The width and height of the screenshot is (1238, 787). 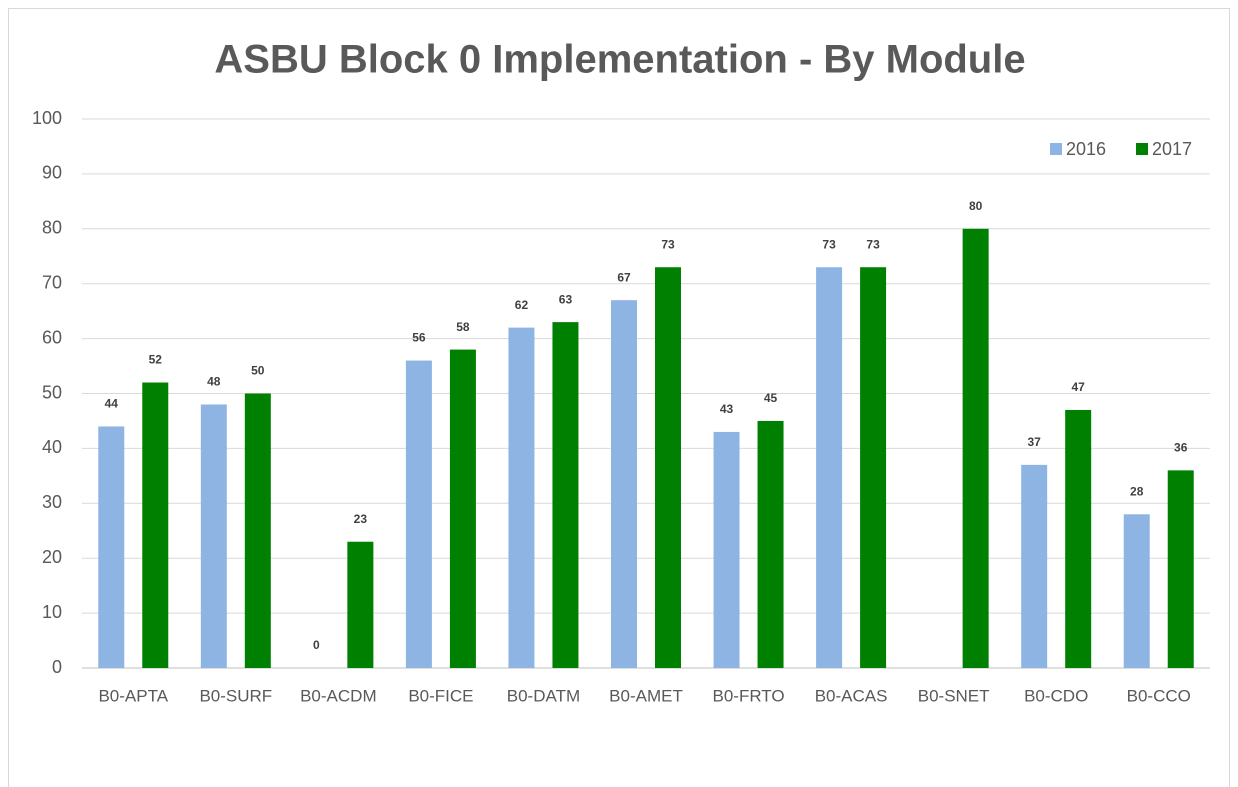 I want to click on value-label: 58, so click(x=463, y=327).